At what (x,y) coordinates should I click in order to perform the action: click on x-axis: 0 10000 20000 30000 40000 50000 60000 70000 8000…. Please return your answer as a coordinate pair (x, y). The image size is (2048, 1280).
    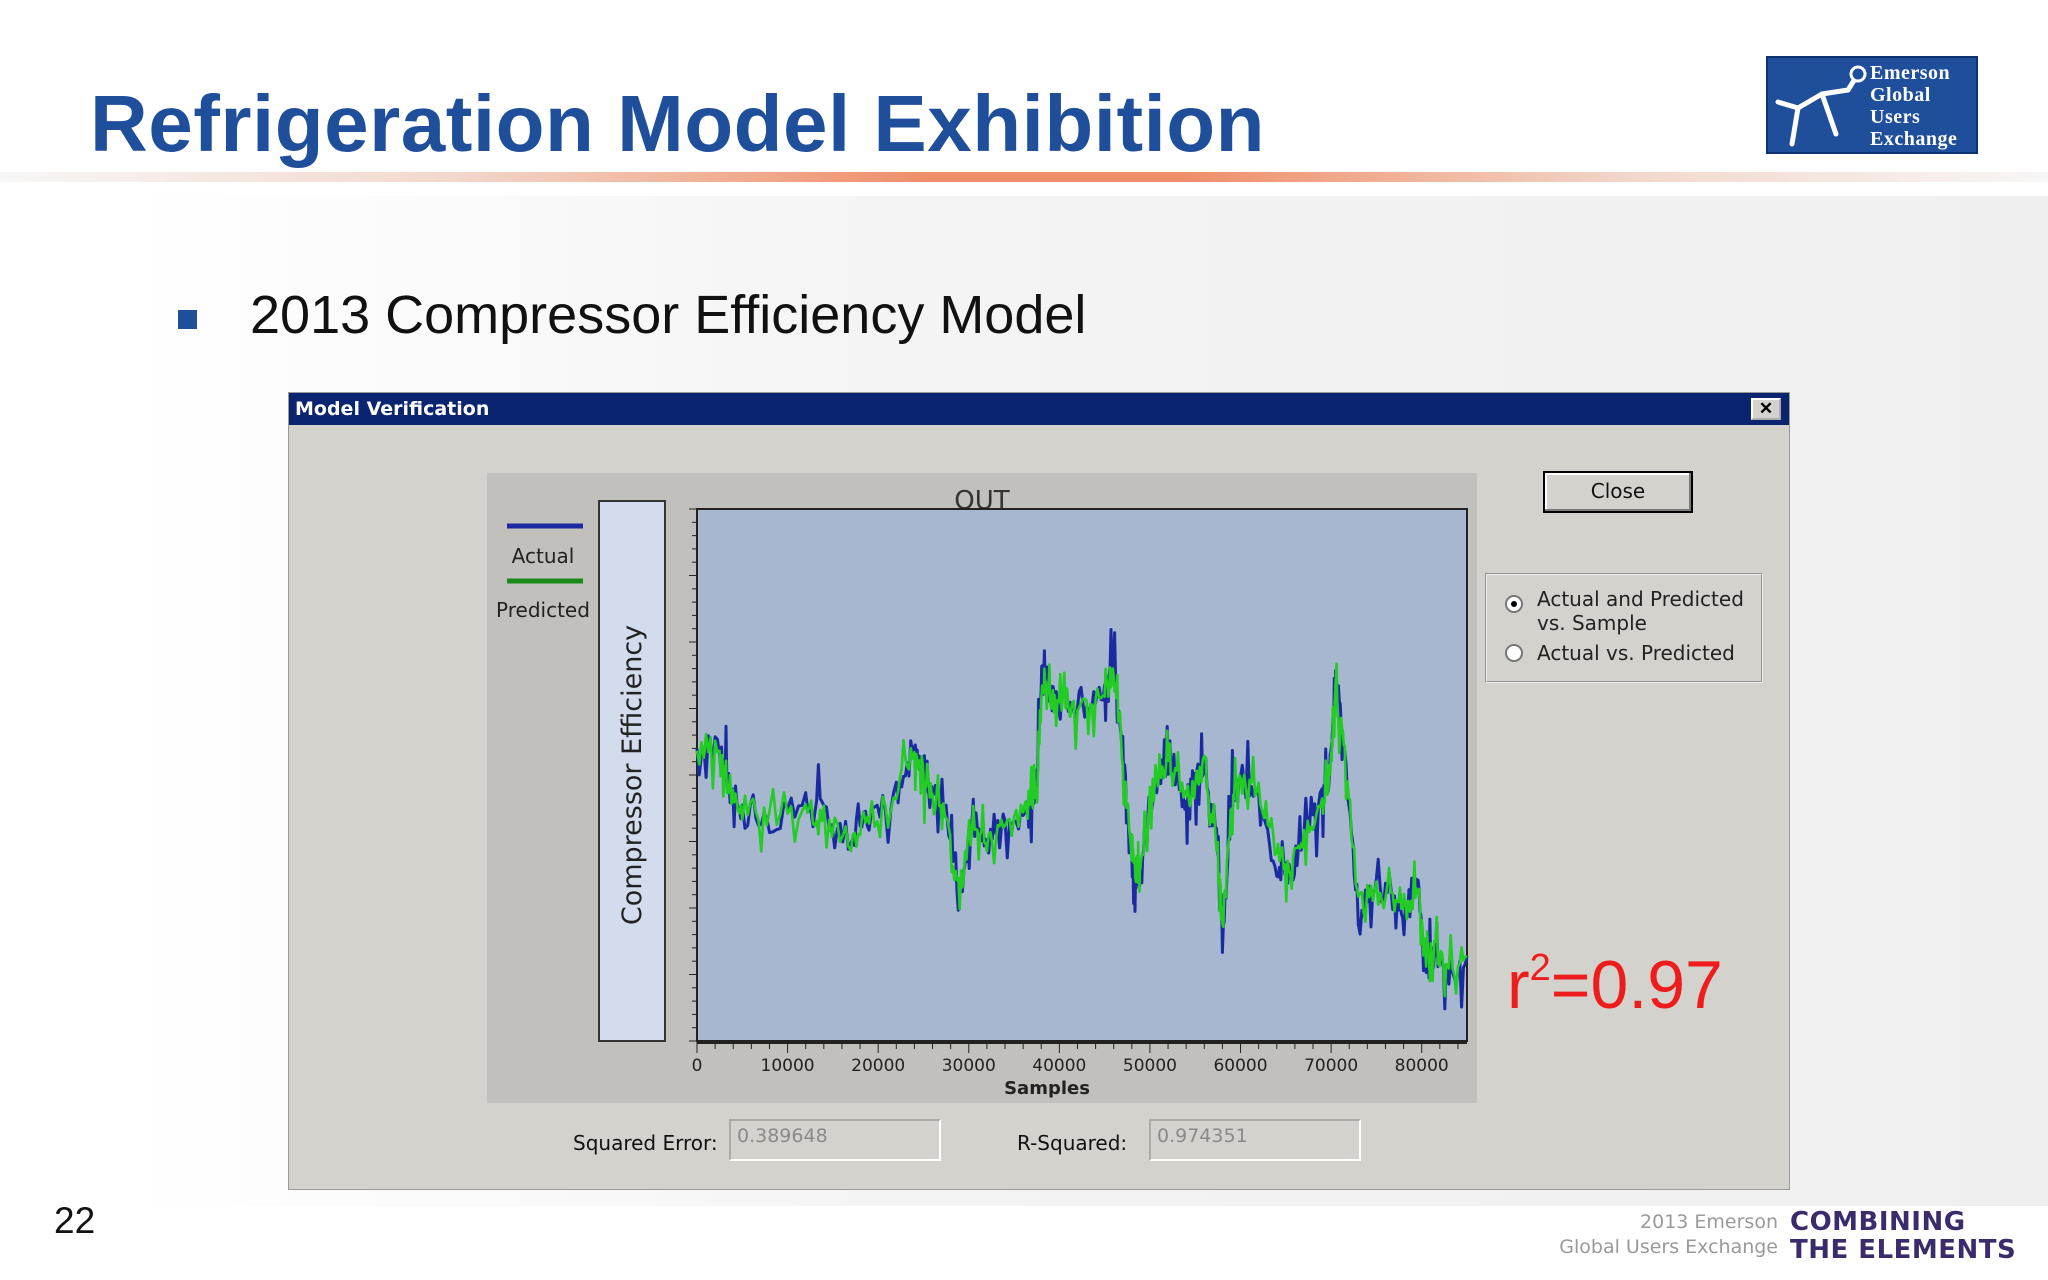
    Looking at the image, I should click on (1079, 1058).